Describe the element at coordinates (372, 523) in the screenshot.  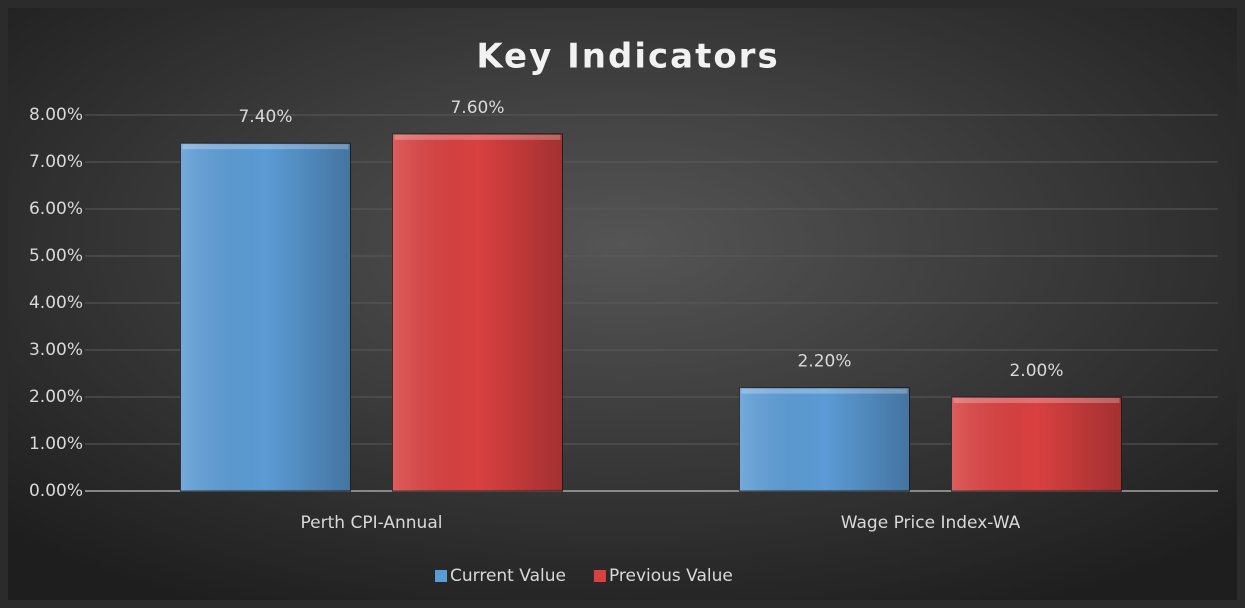
I see `x-tick-label: Perth CPI-Annual` at that location.